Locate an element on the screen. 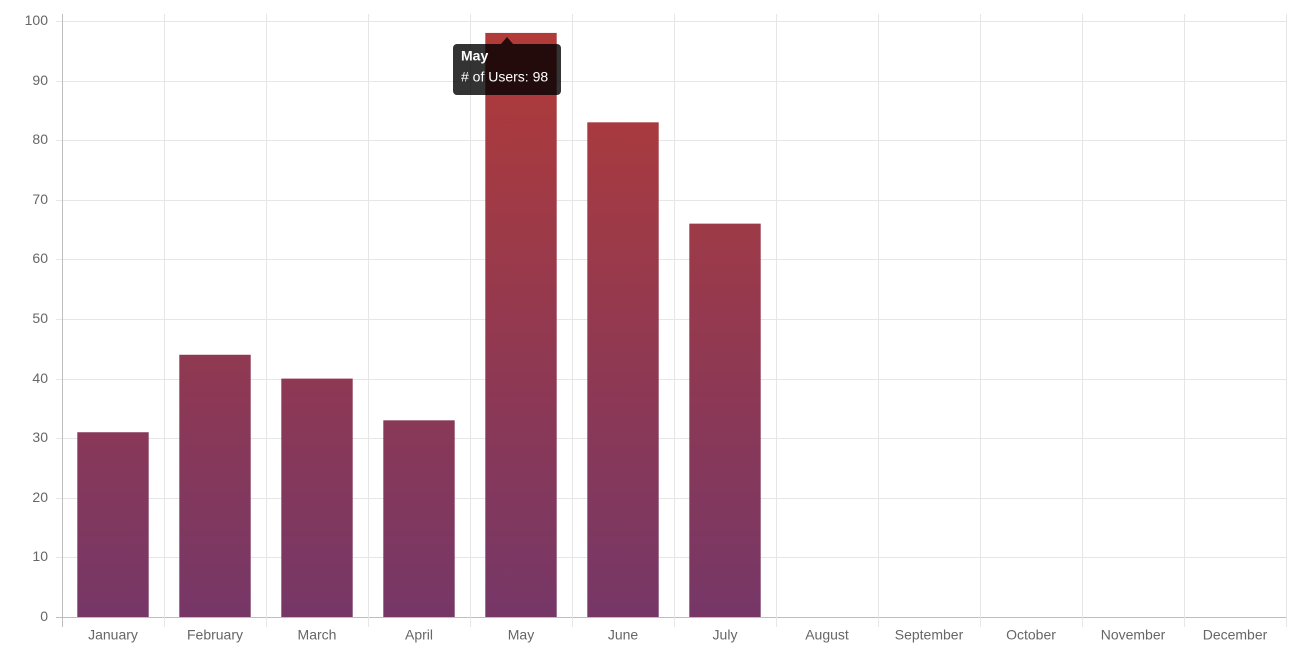 The width and height of the screenshot is (1301, 666). y-tick-label: 0 is located at coordinates (44, 616).